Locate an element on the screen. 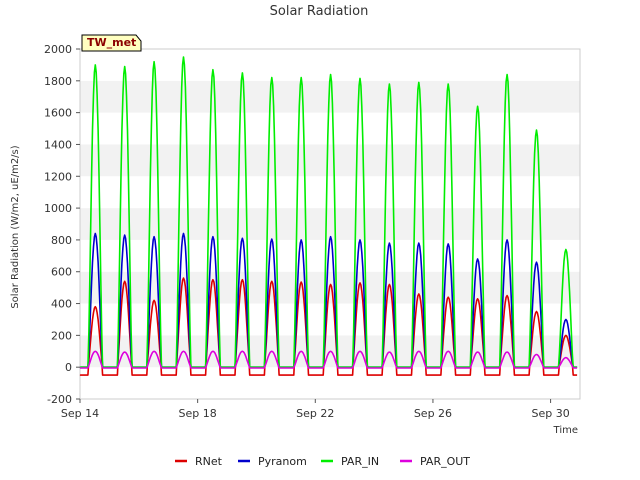  station-tag-box is located at coordinates (111, 43).